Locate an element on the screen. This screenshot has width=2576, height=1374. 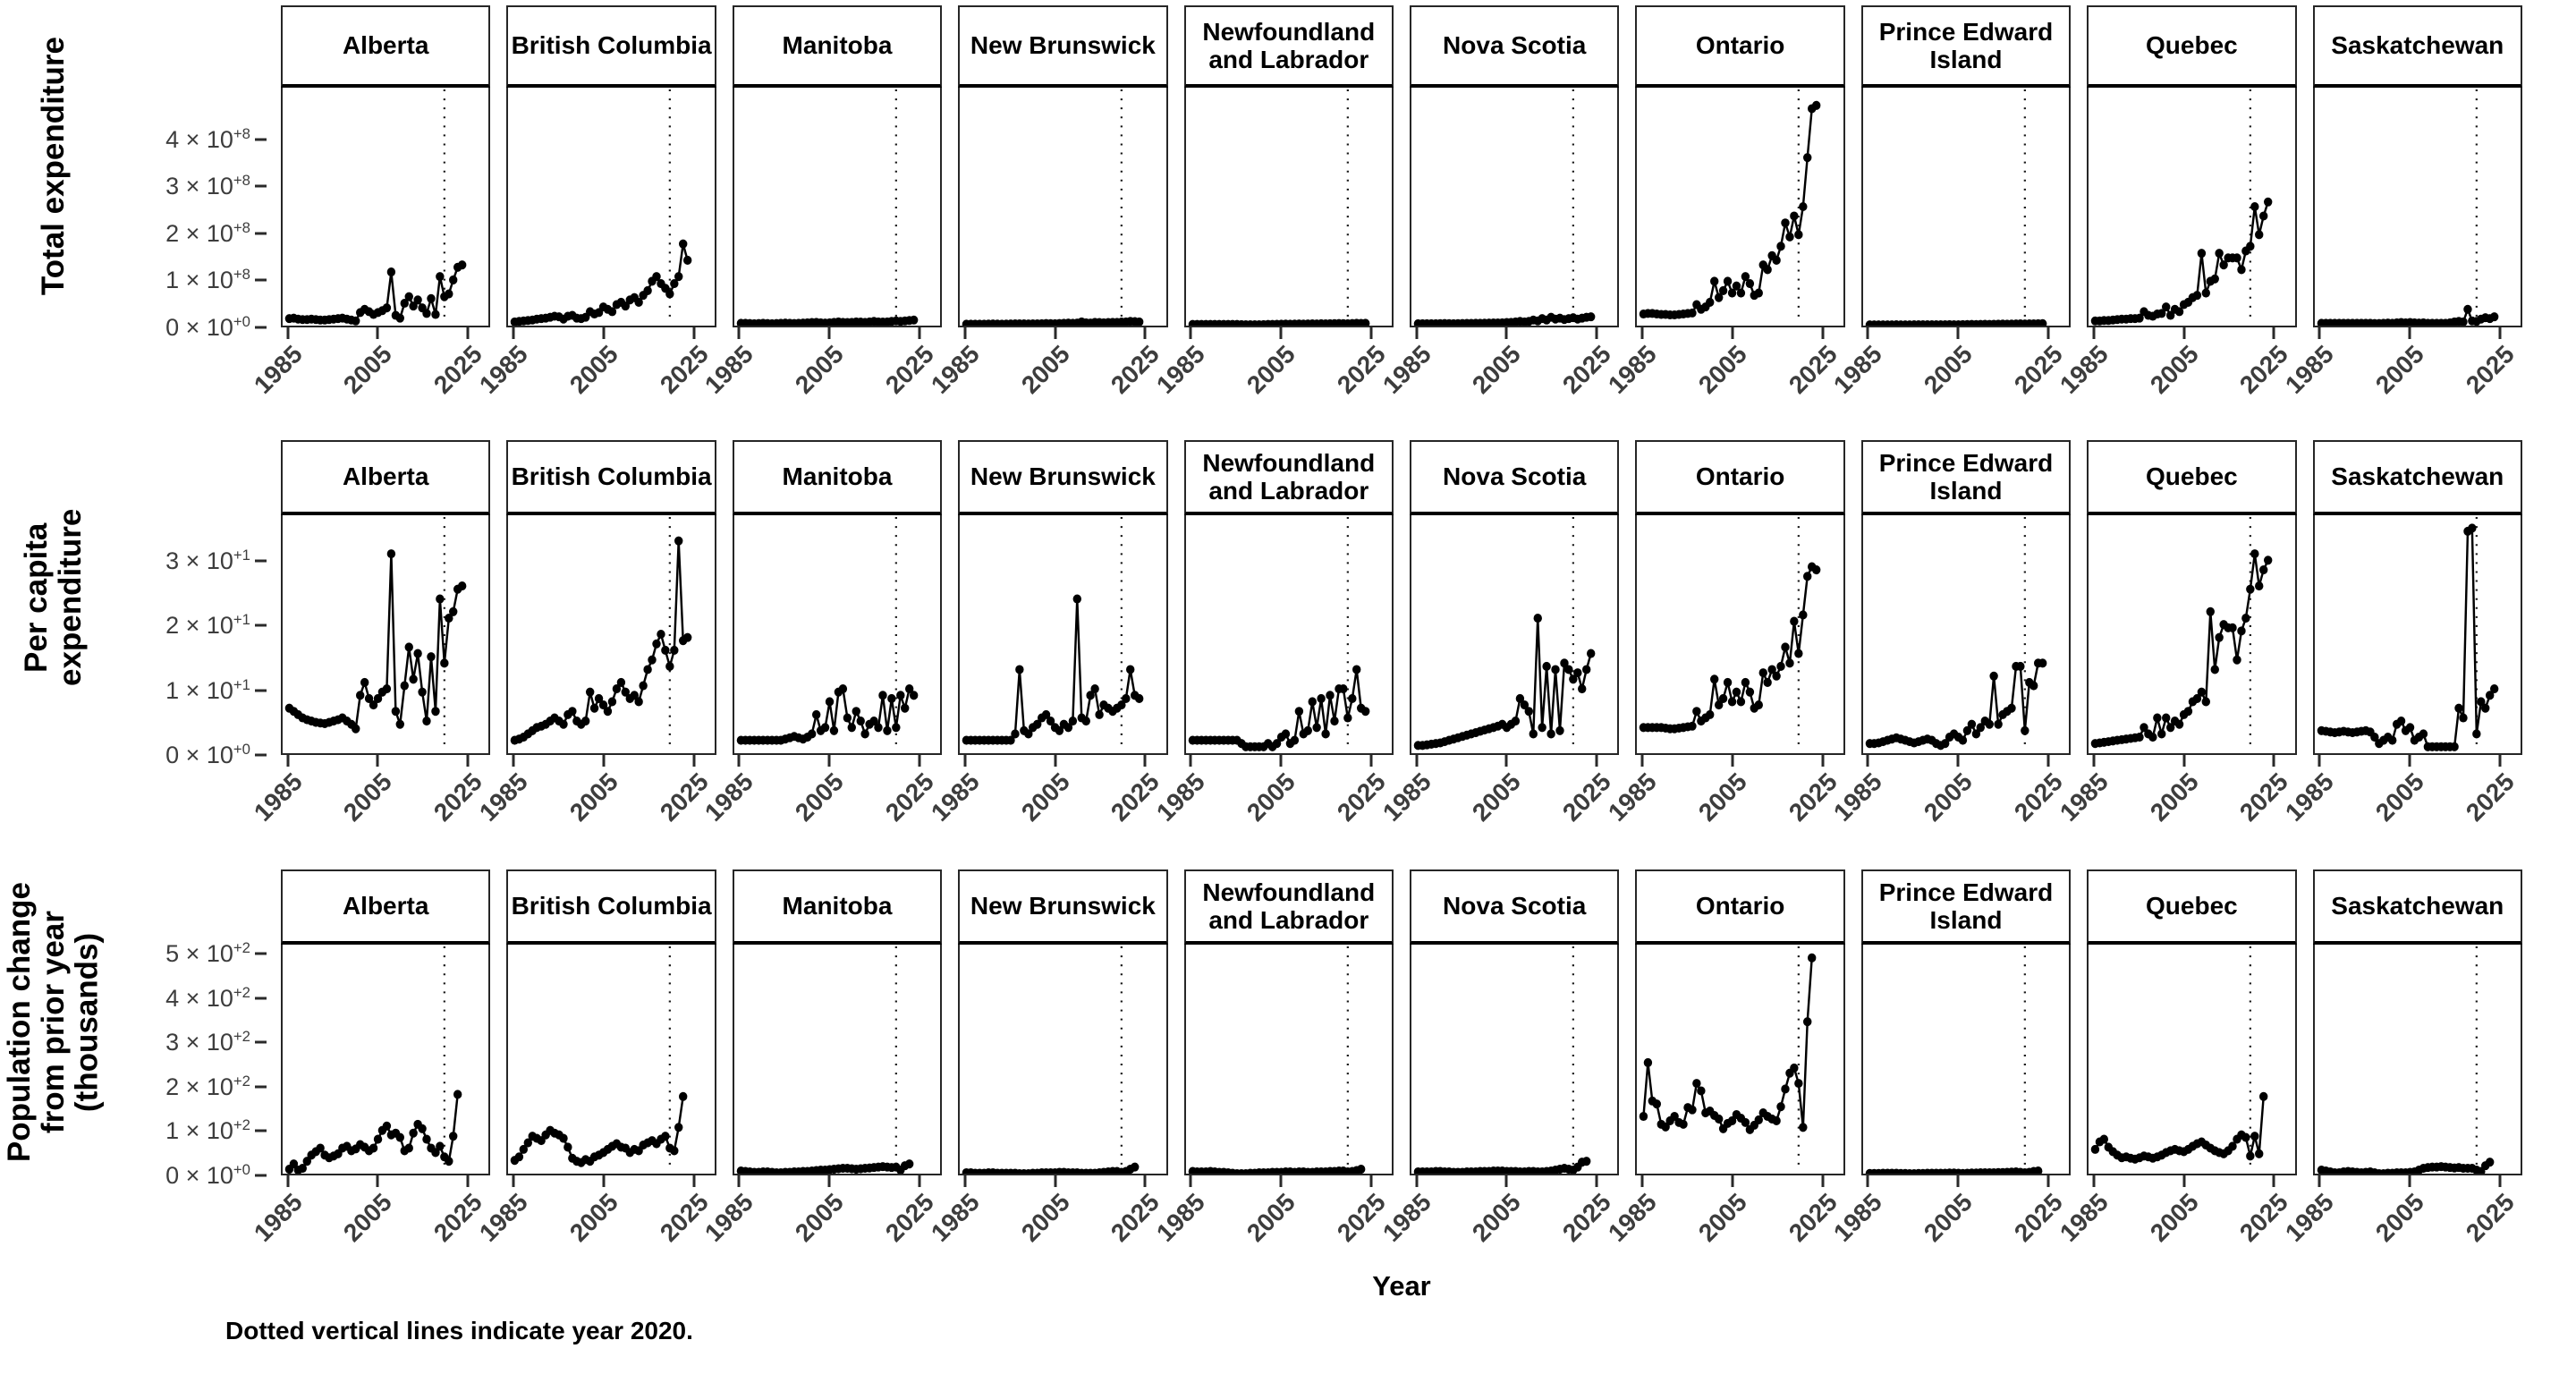
facet-strip-label: Prince Edward Island is located at coordinates (1966, 477).